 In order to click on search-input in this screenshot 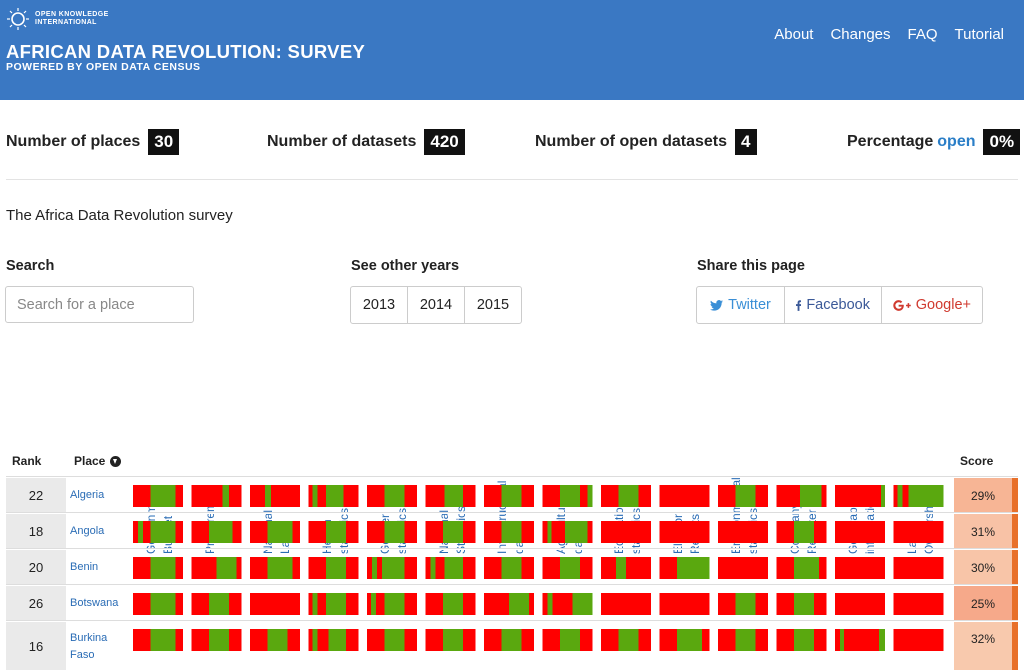, I will do `click(99, 304)`.